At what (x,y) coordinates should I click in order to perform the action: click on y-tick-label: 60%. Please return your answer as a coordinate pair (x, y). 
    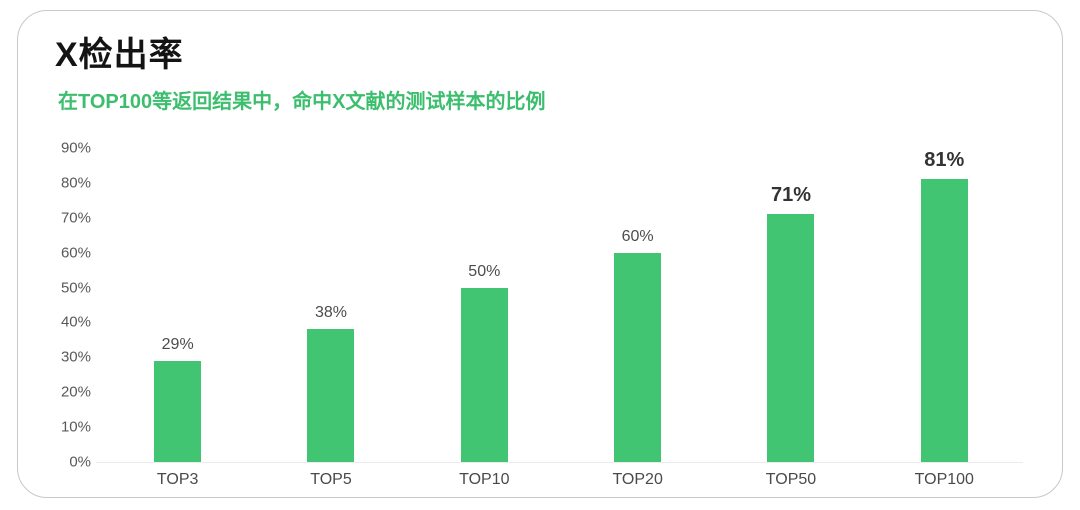
    Looking at the image, I should click on (75, 253).